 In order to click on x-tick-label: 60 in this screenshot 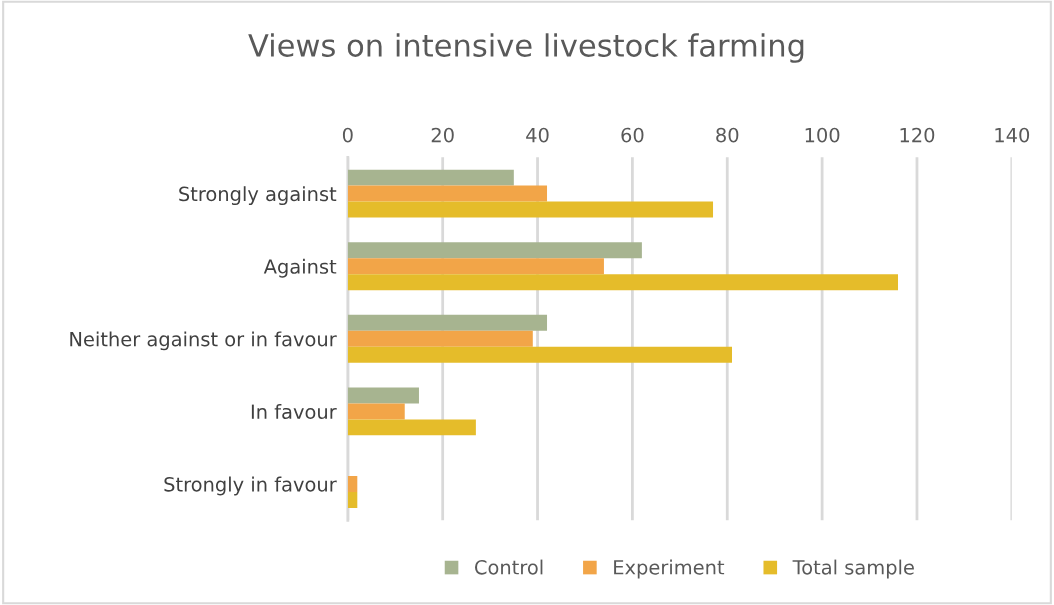, I will do `click(632, 135)`.